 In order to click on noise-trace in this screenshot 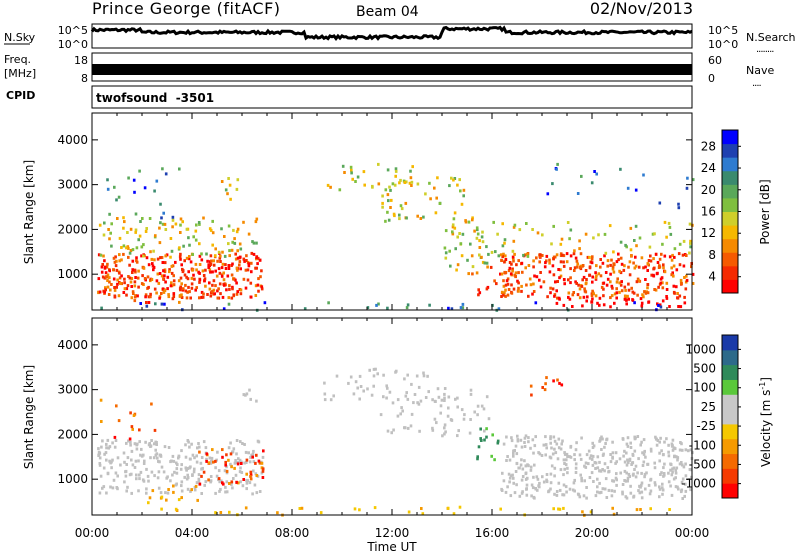, I will do `click(391, 33)`.